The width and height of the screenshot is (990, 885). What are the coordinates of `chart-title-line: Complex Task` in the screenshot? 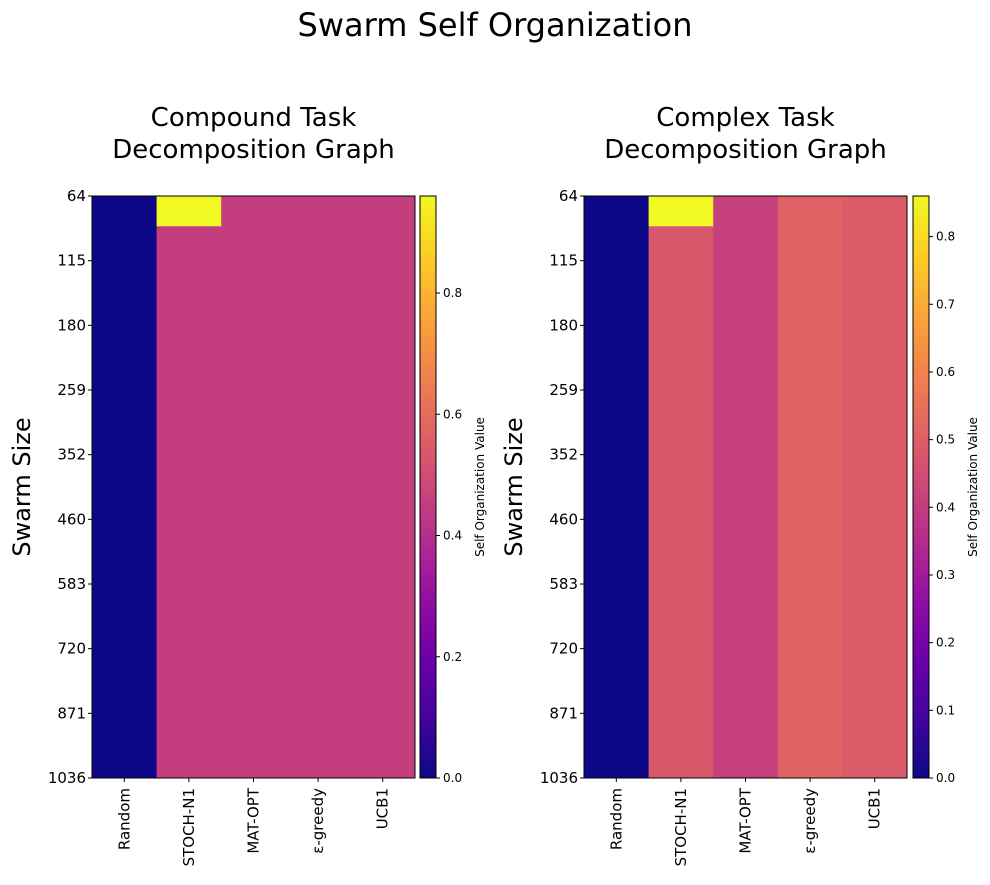 It's located at (745, 118).